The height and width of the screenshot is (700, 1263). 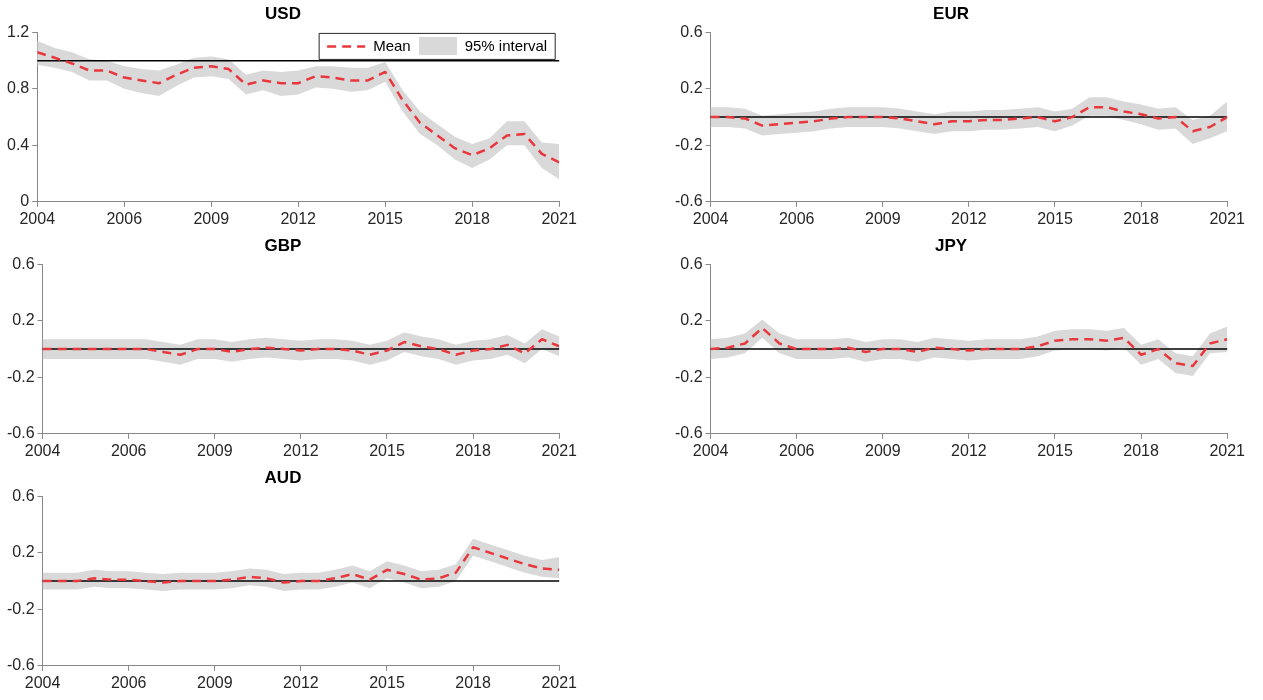 I want to click on legend-label: Mean, so click(x=392, y=45).